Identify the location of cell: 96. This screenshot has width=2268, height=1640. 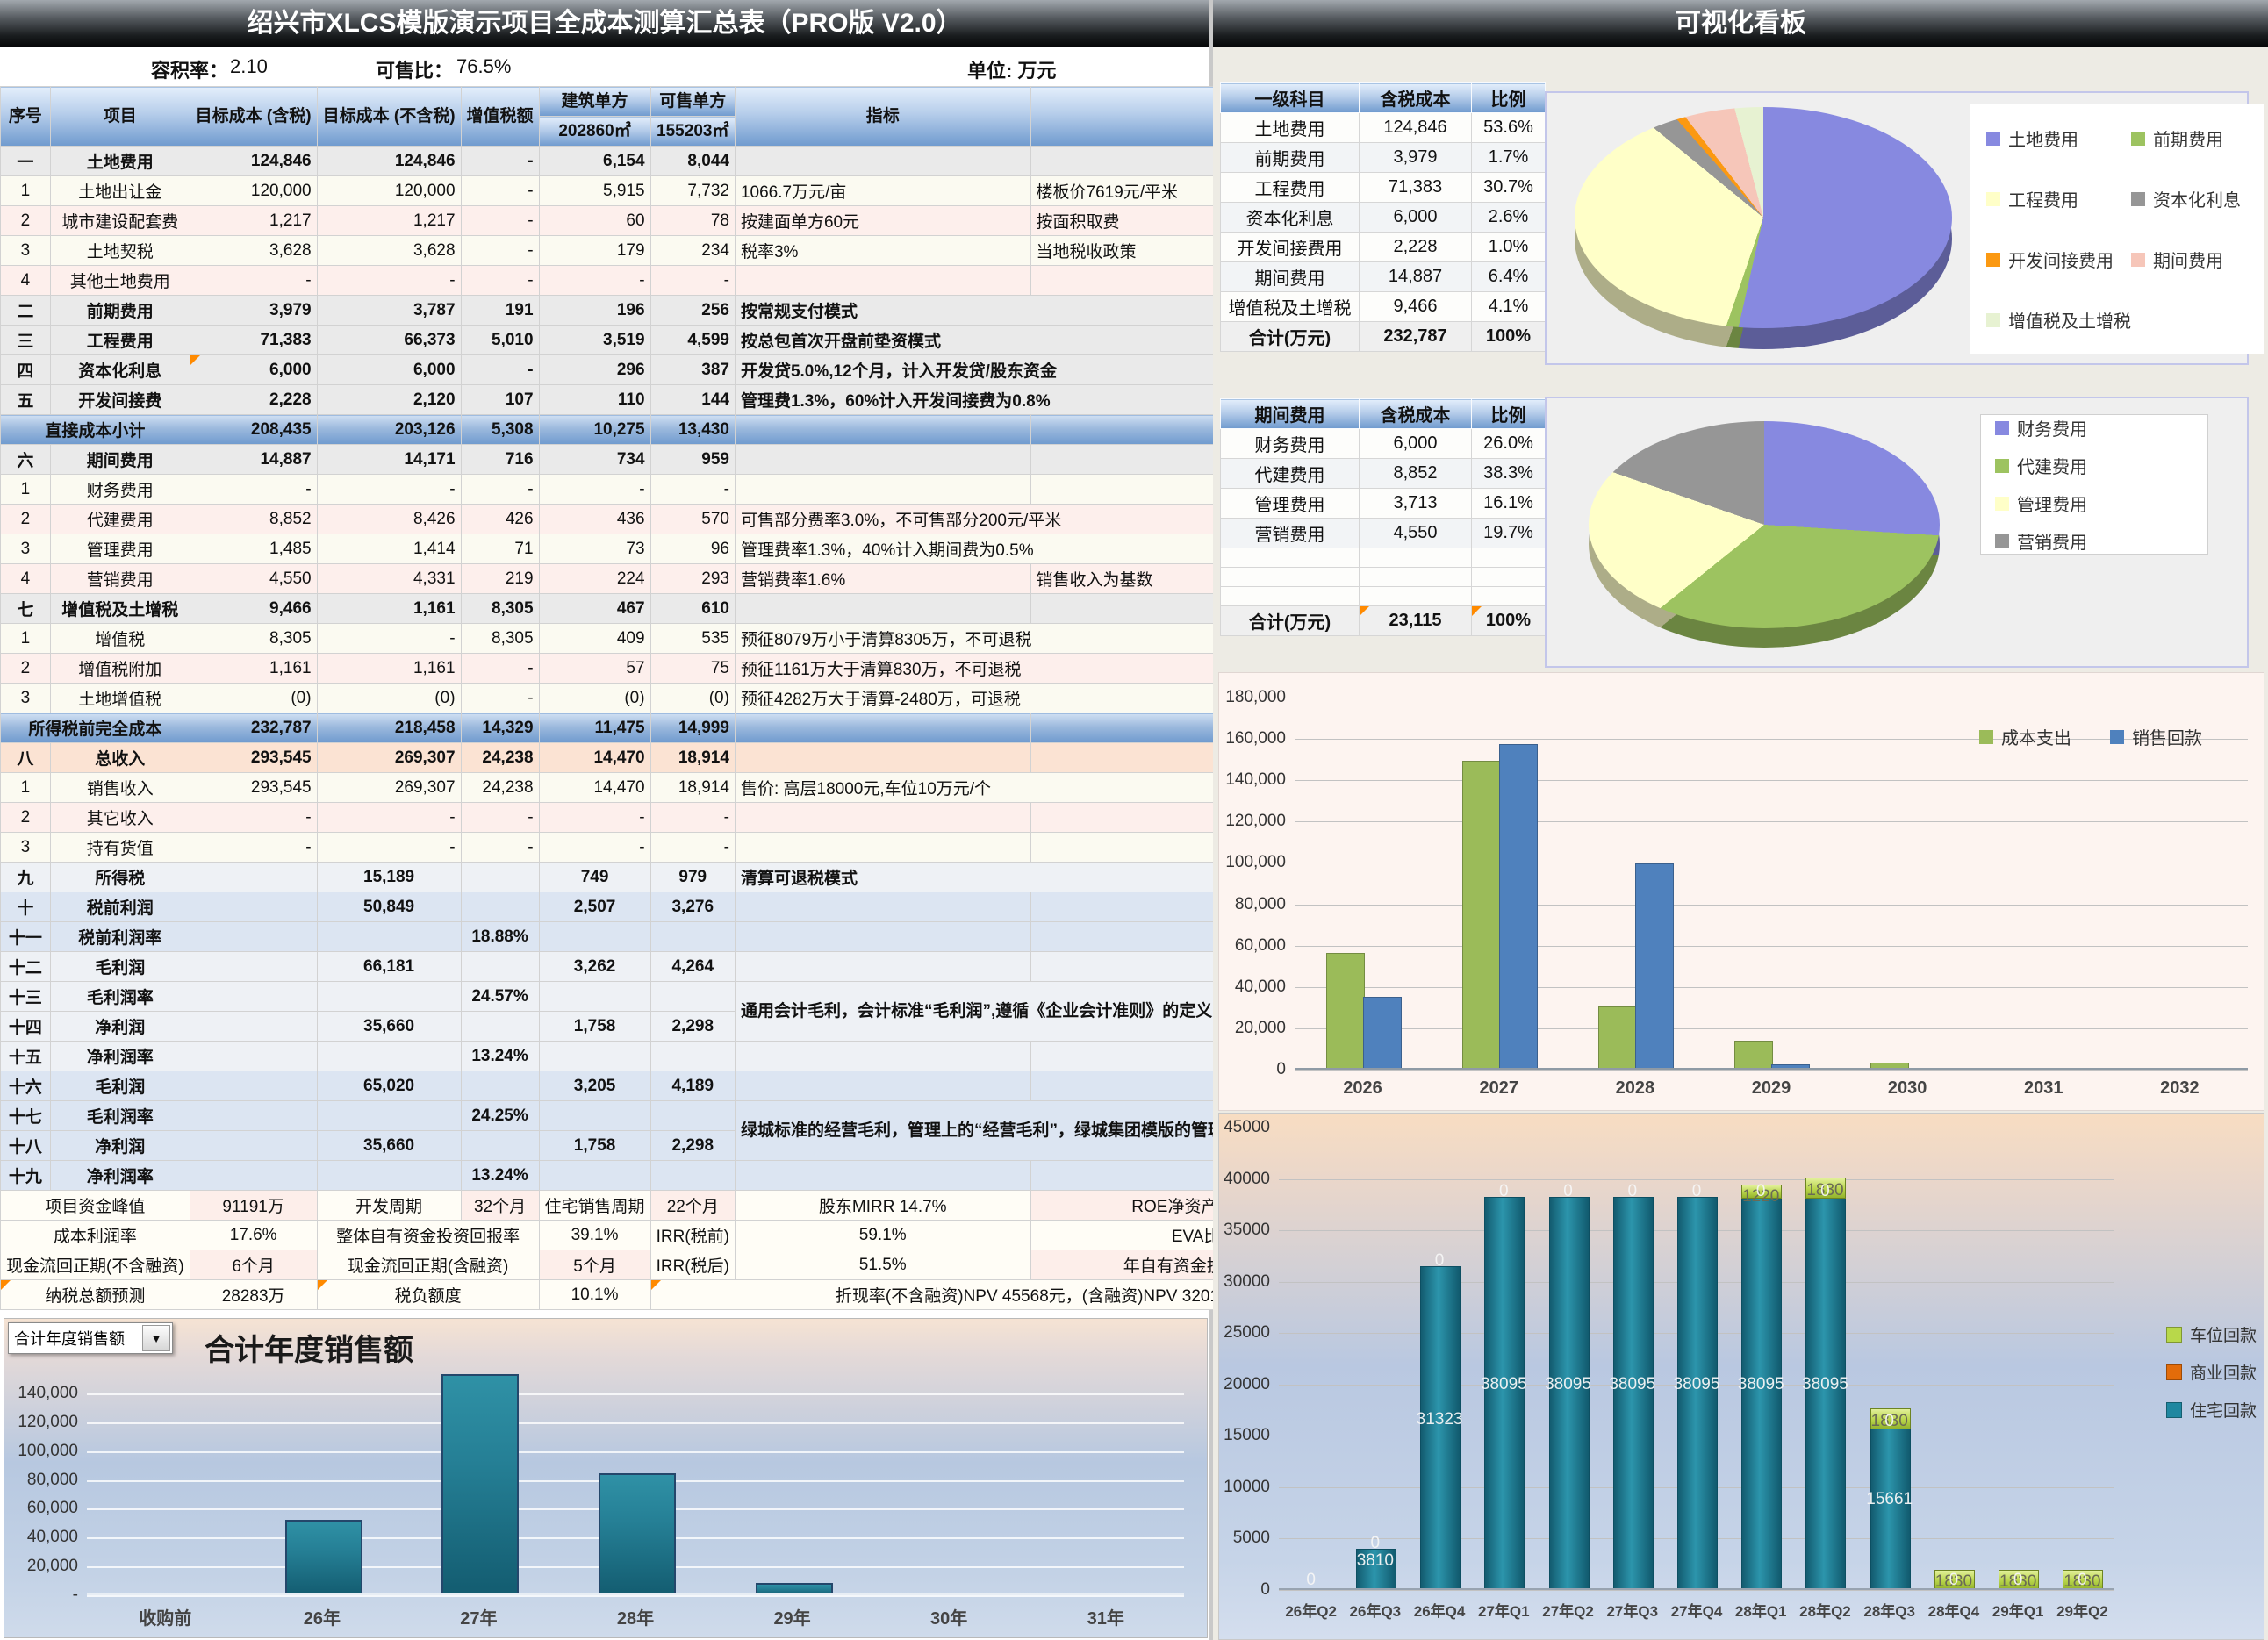
(693, 549).